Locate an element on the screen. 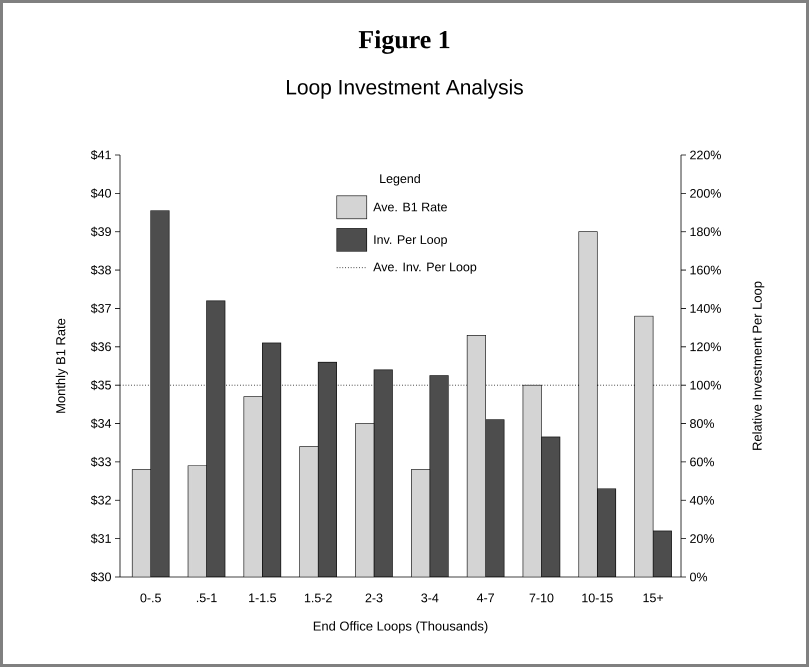 This screenshot has height=667, width=809. y2-tick-label: 100% is located at coordinates (705, 385).